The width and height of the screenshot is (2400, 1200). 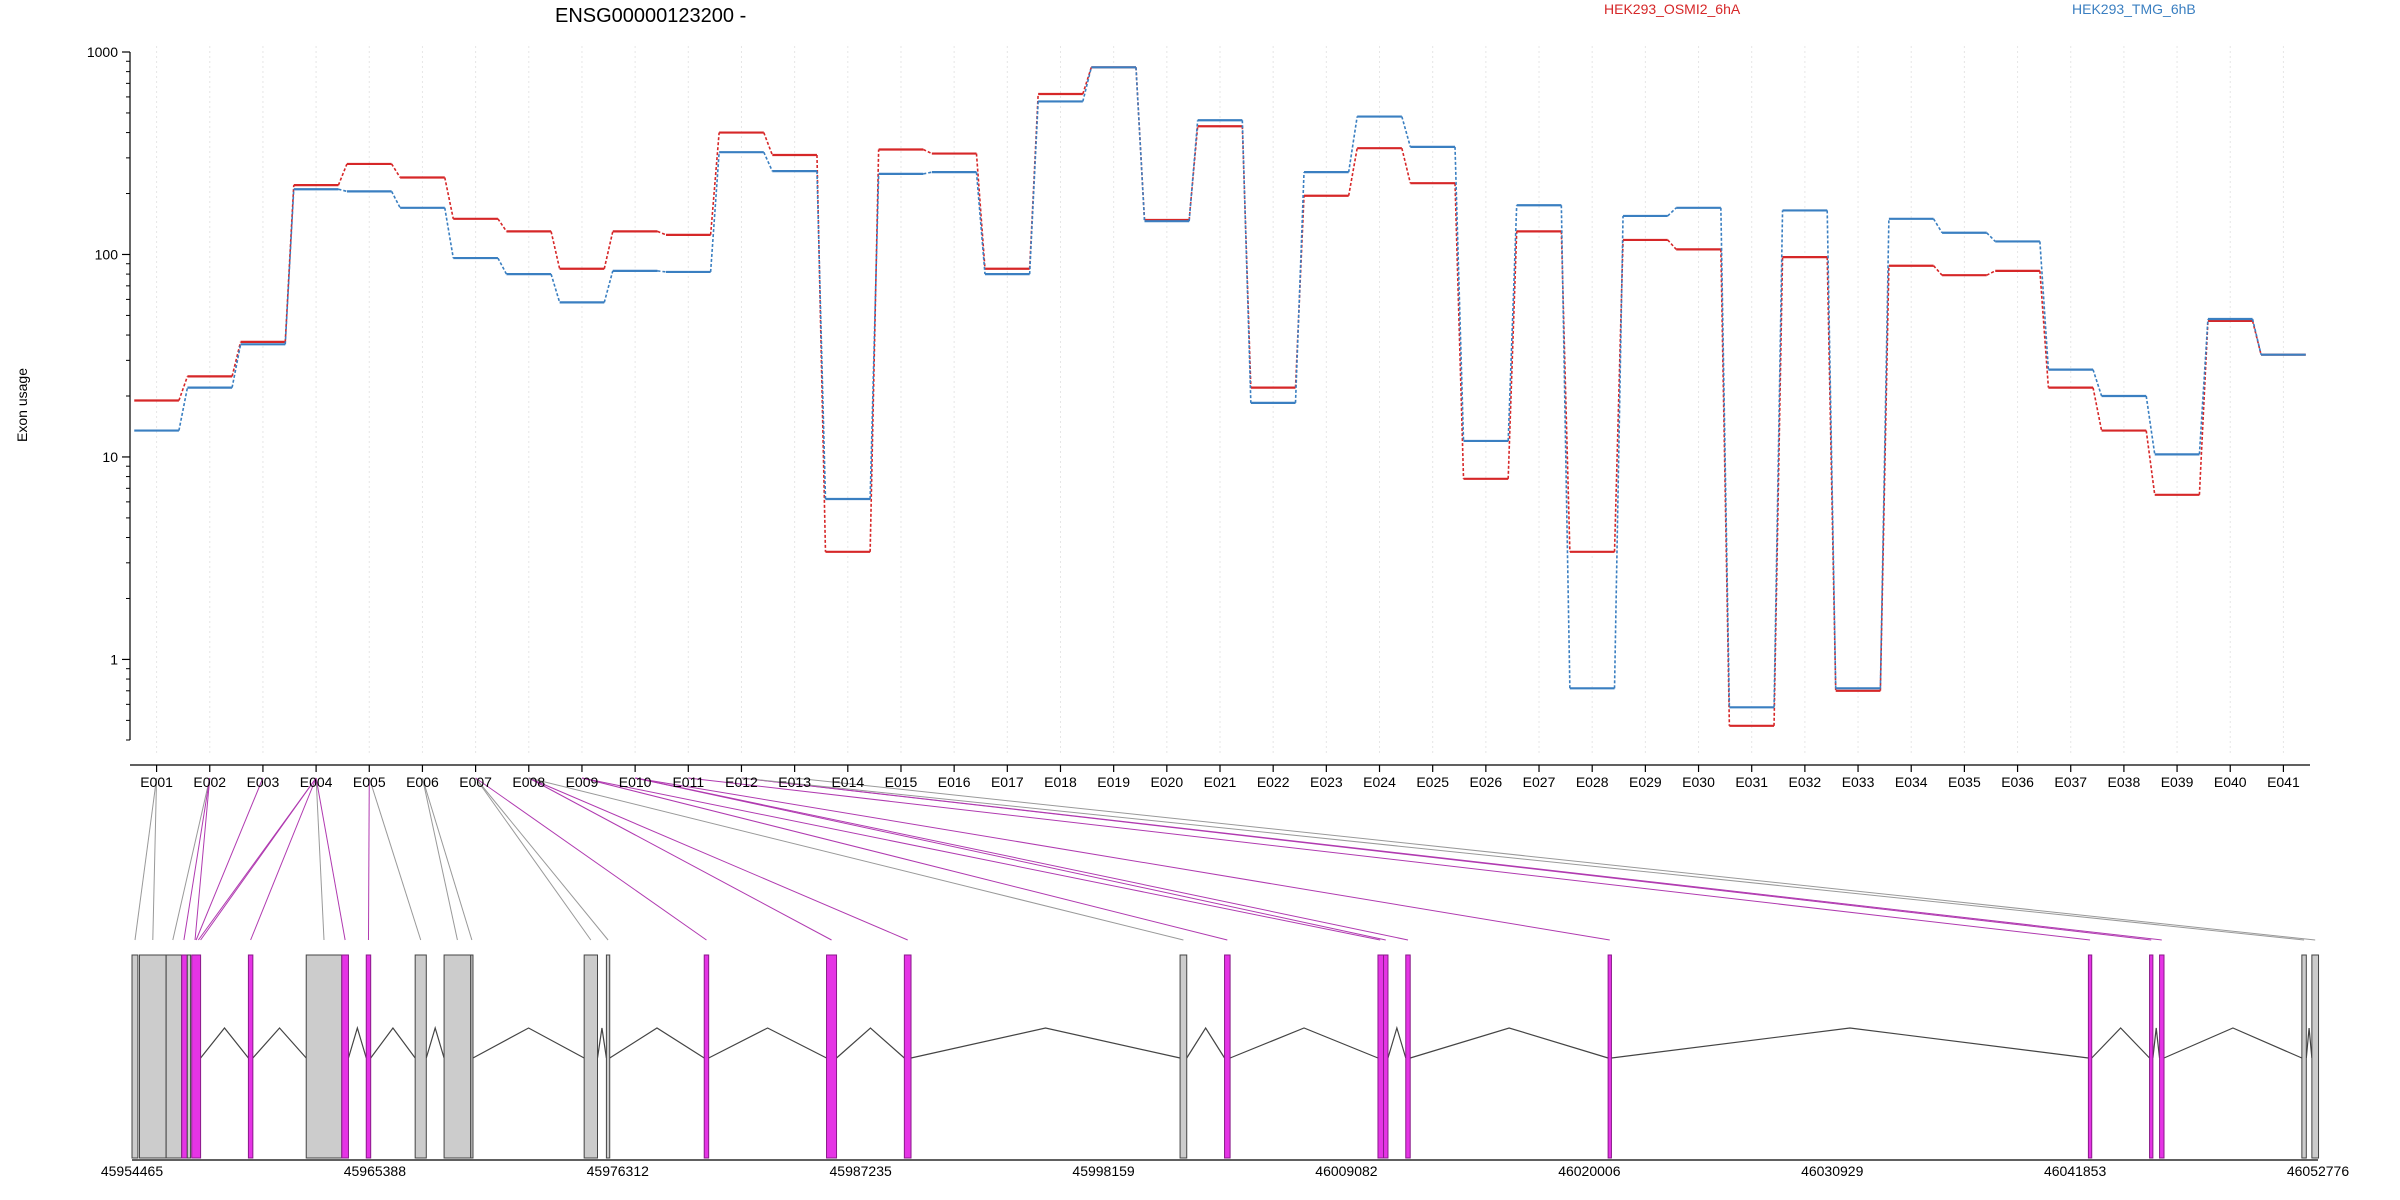 I want to click on x-tick-label: E004, so click(x=316, y=782).